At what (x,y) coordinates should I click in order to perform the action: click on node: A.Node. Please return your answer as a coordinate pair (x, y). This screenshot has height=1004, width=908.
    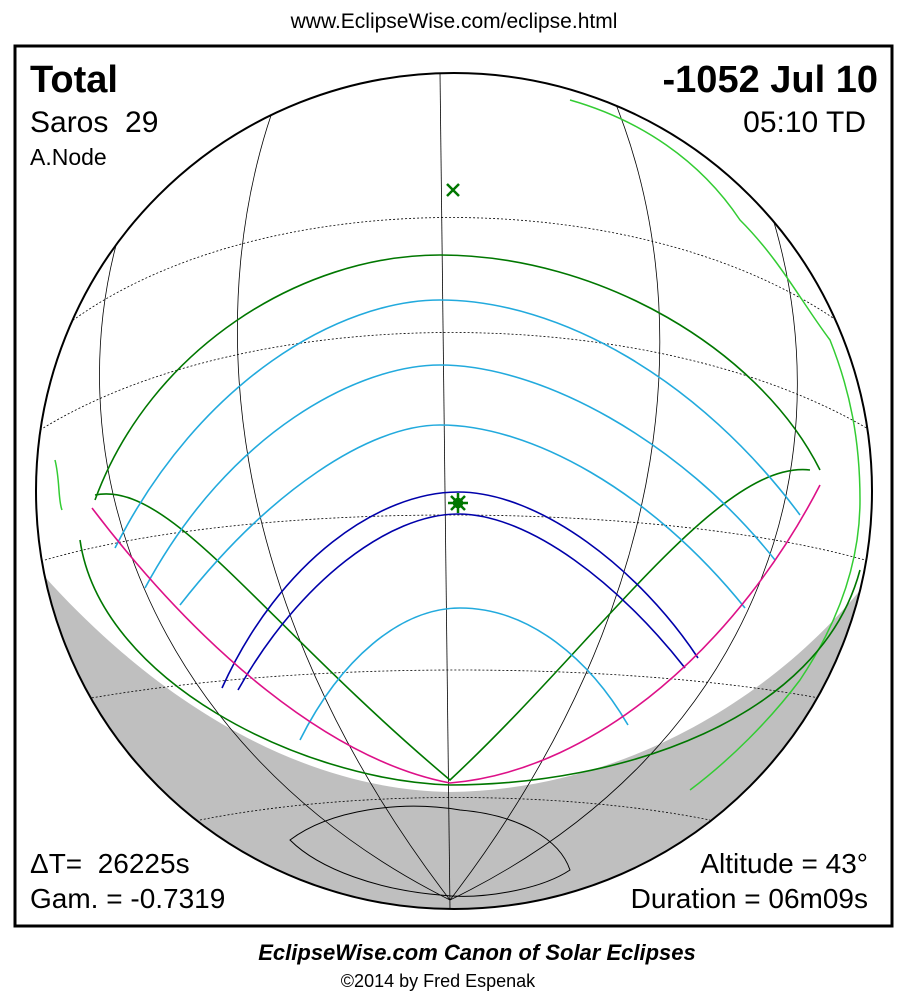
    Looking at the image, I should click on (68, 157).